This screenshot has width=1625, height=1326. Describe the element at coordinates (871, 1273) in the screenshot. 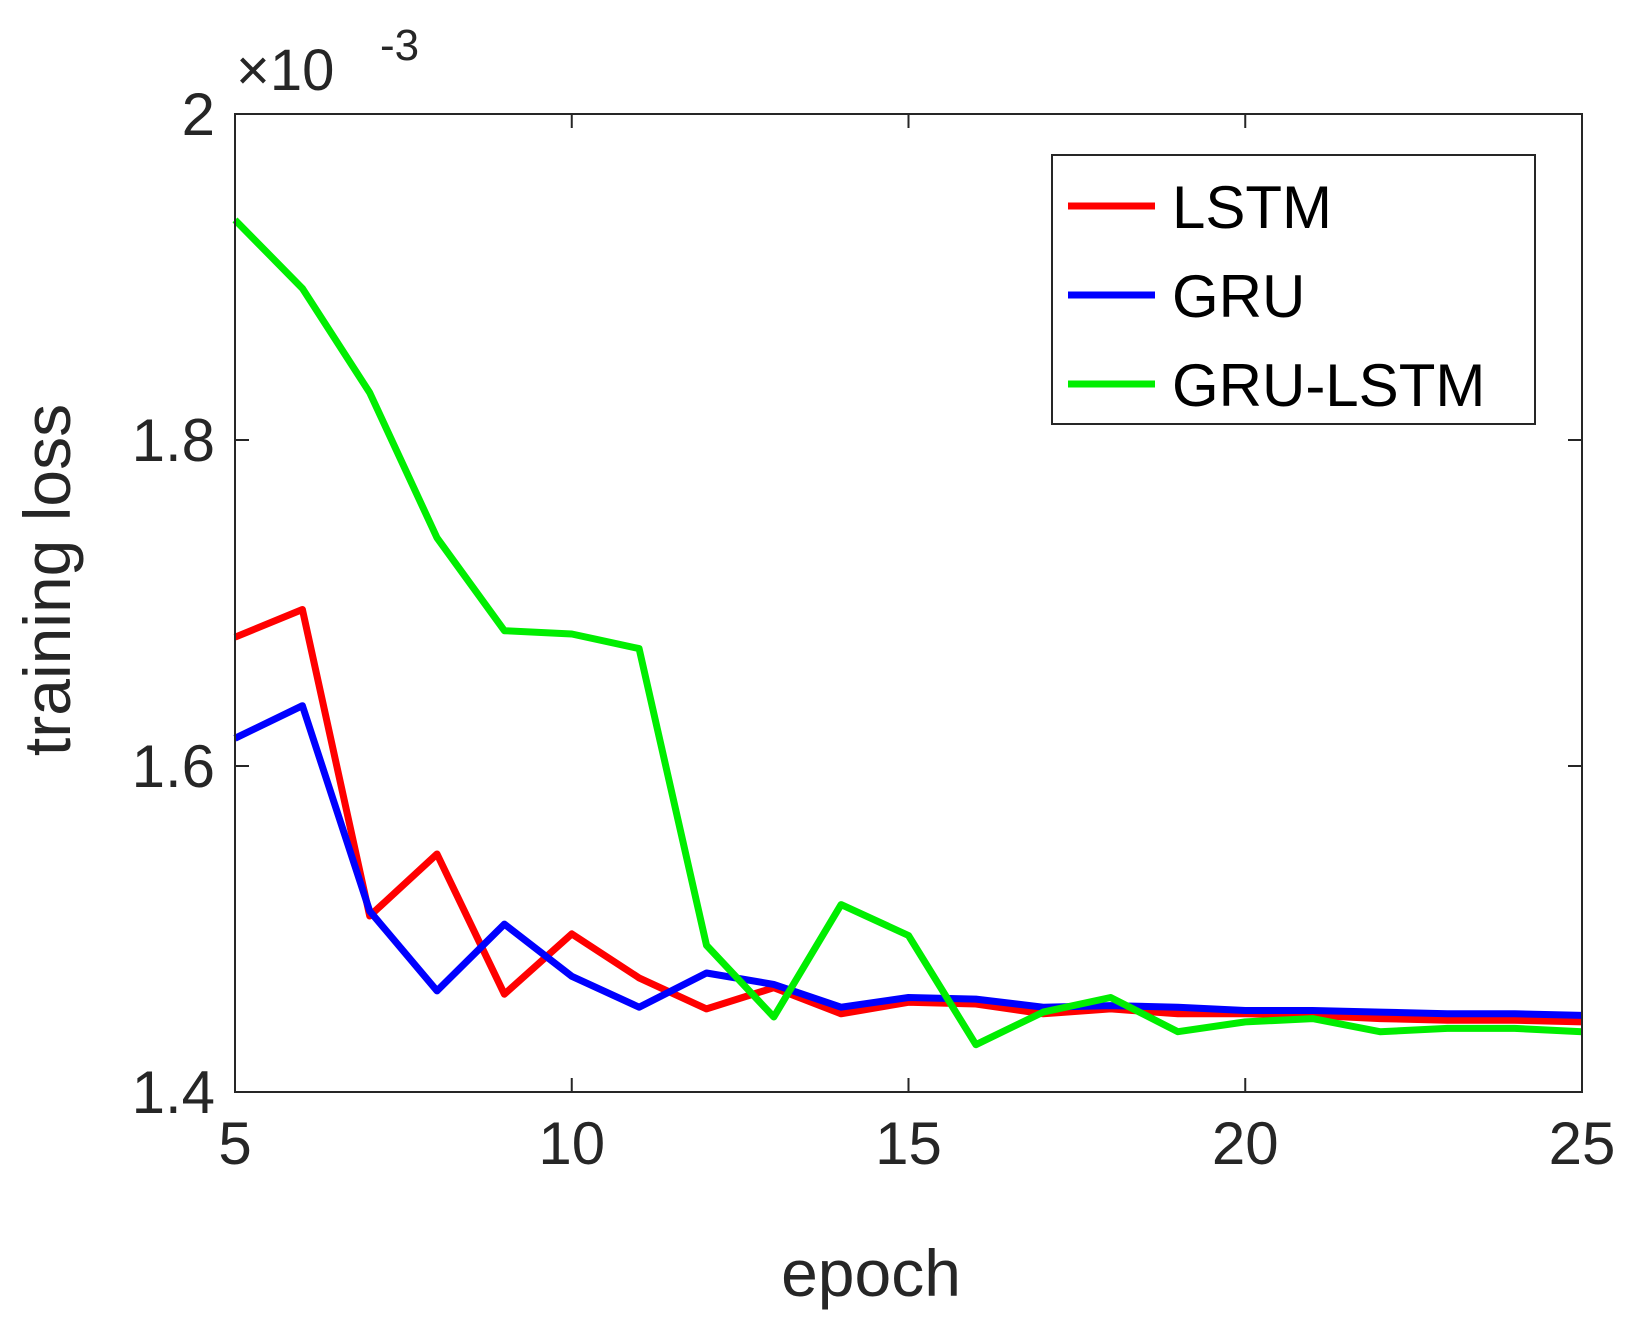

I see `x-axis-label: epoch` at that location.